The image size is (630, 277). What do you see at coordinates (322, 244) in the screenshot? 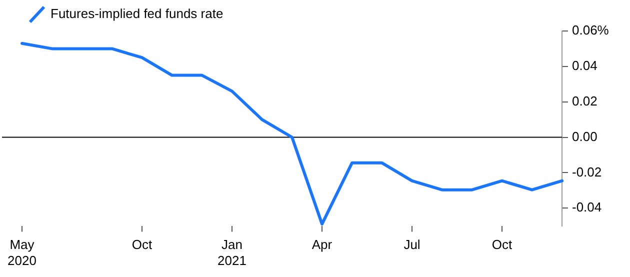
I see `x-tick-label: Apr` at bounding box center [322, 244].